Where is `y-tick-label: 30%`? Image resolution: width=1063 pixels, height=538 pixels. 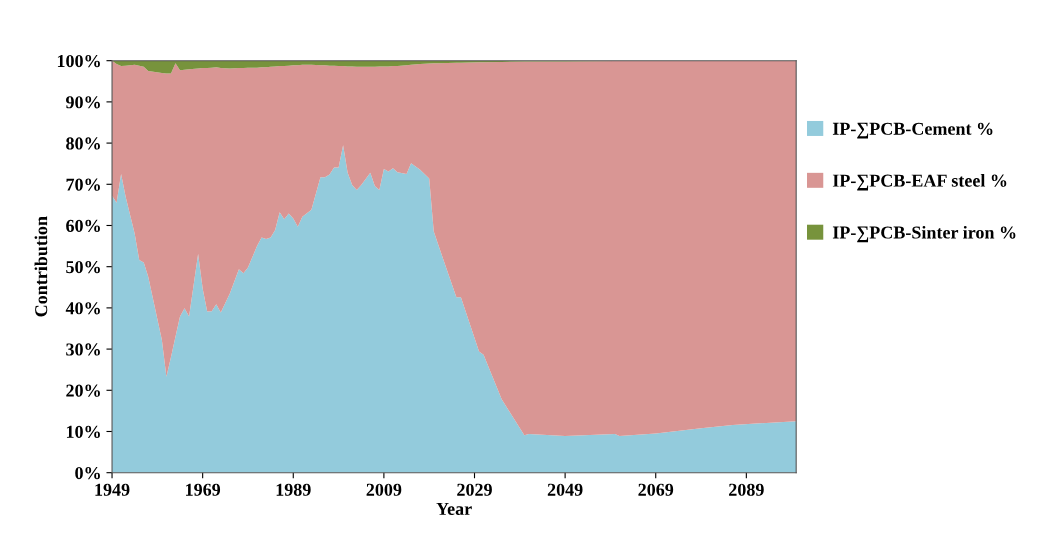 y-tick-label: 30% is located at coordinates (83, 349).